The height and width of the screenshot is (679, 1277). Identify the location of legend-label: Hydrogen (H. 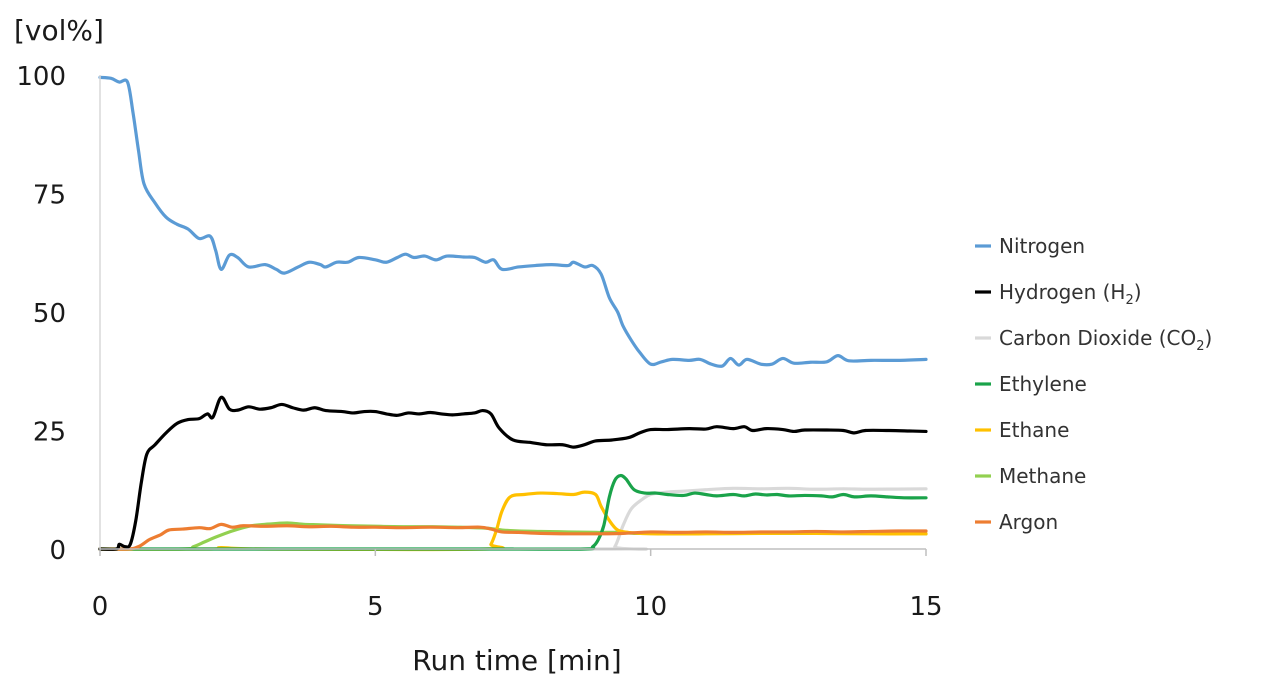
(1062, 292).